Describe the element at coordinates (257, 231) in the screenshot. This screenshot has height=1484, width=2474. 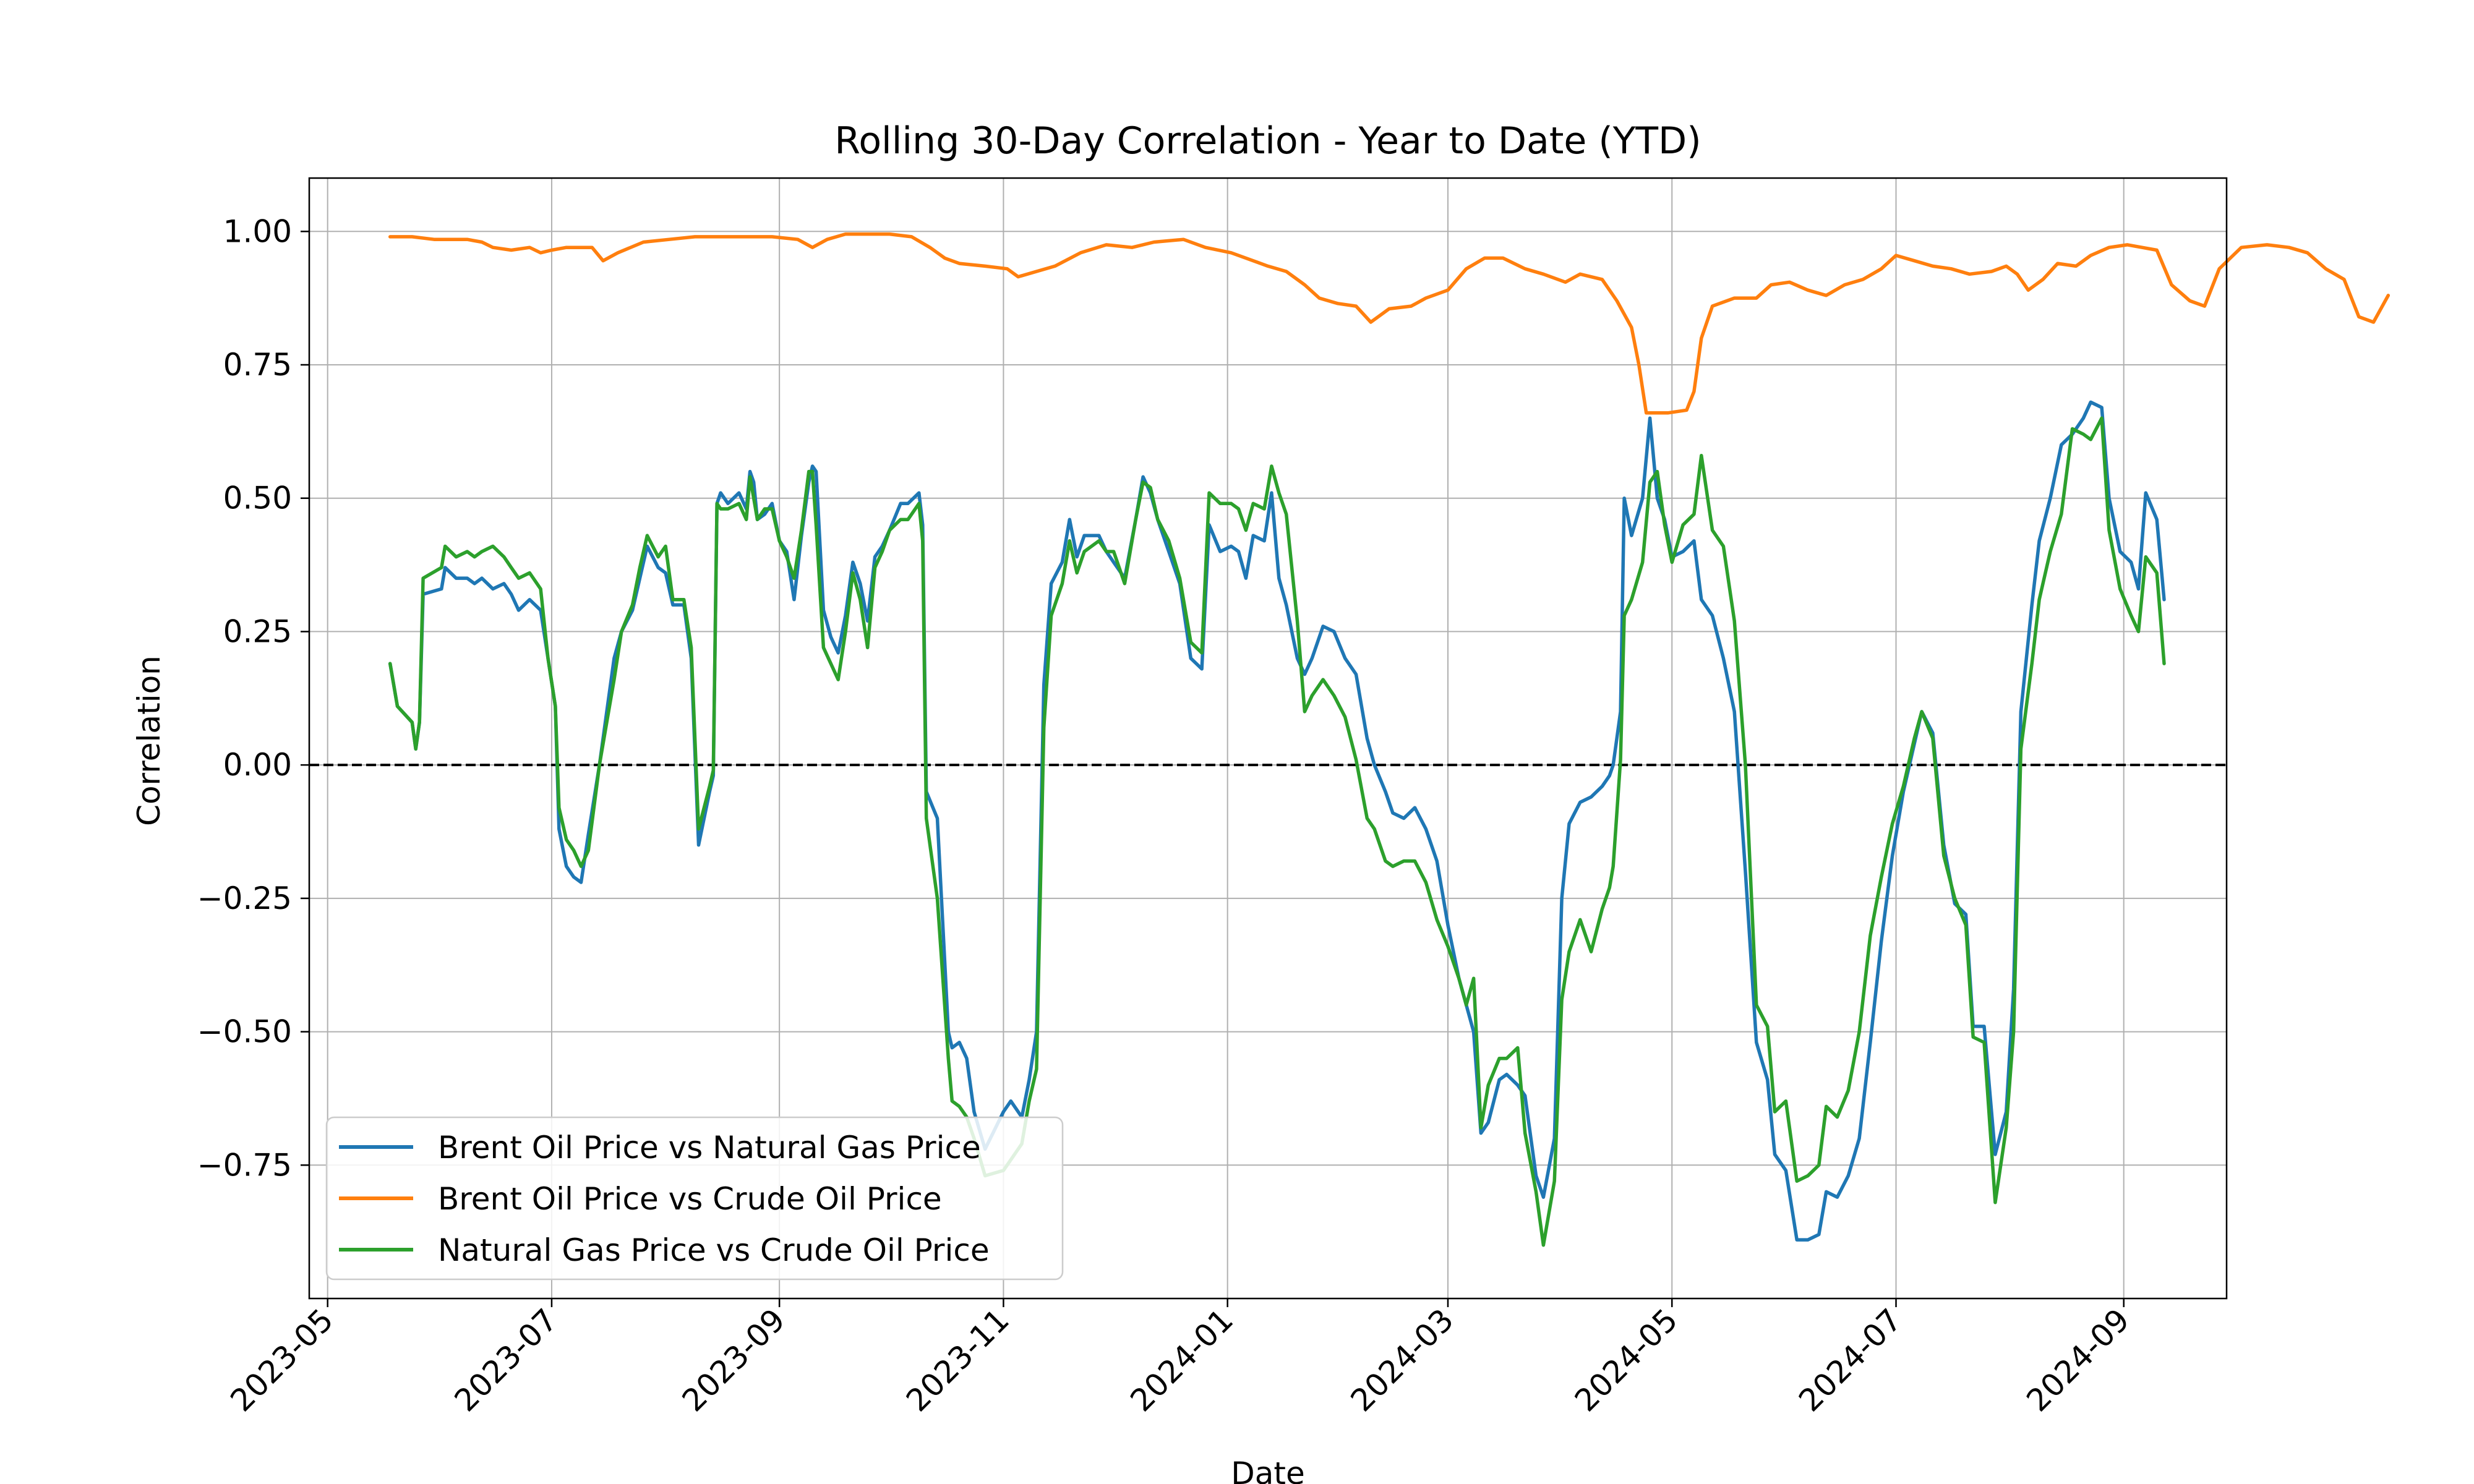
I see `y-tick-label: 1.00` at that location.